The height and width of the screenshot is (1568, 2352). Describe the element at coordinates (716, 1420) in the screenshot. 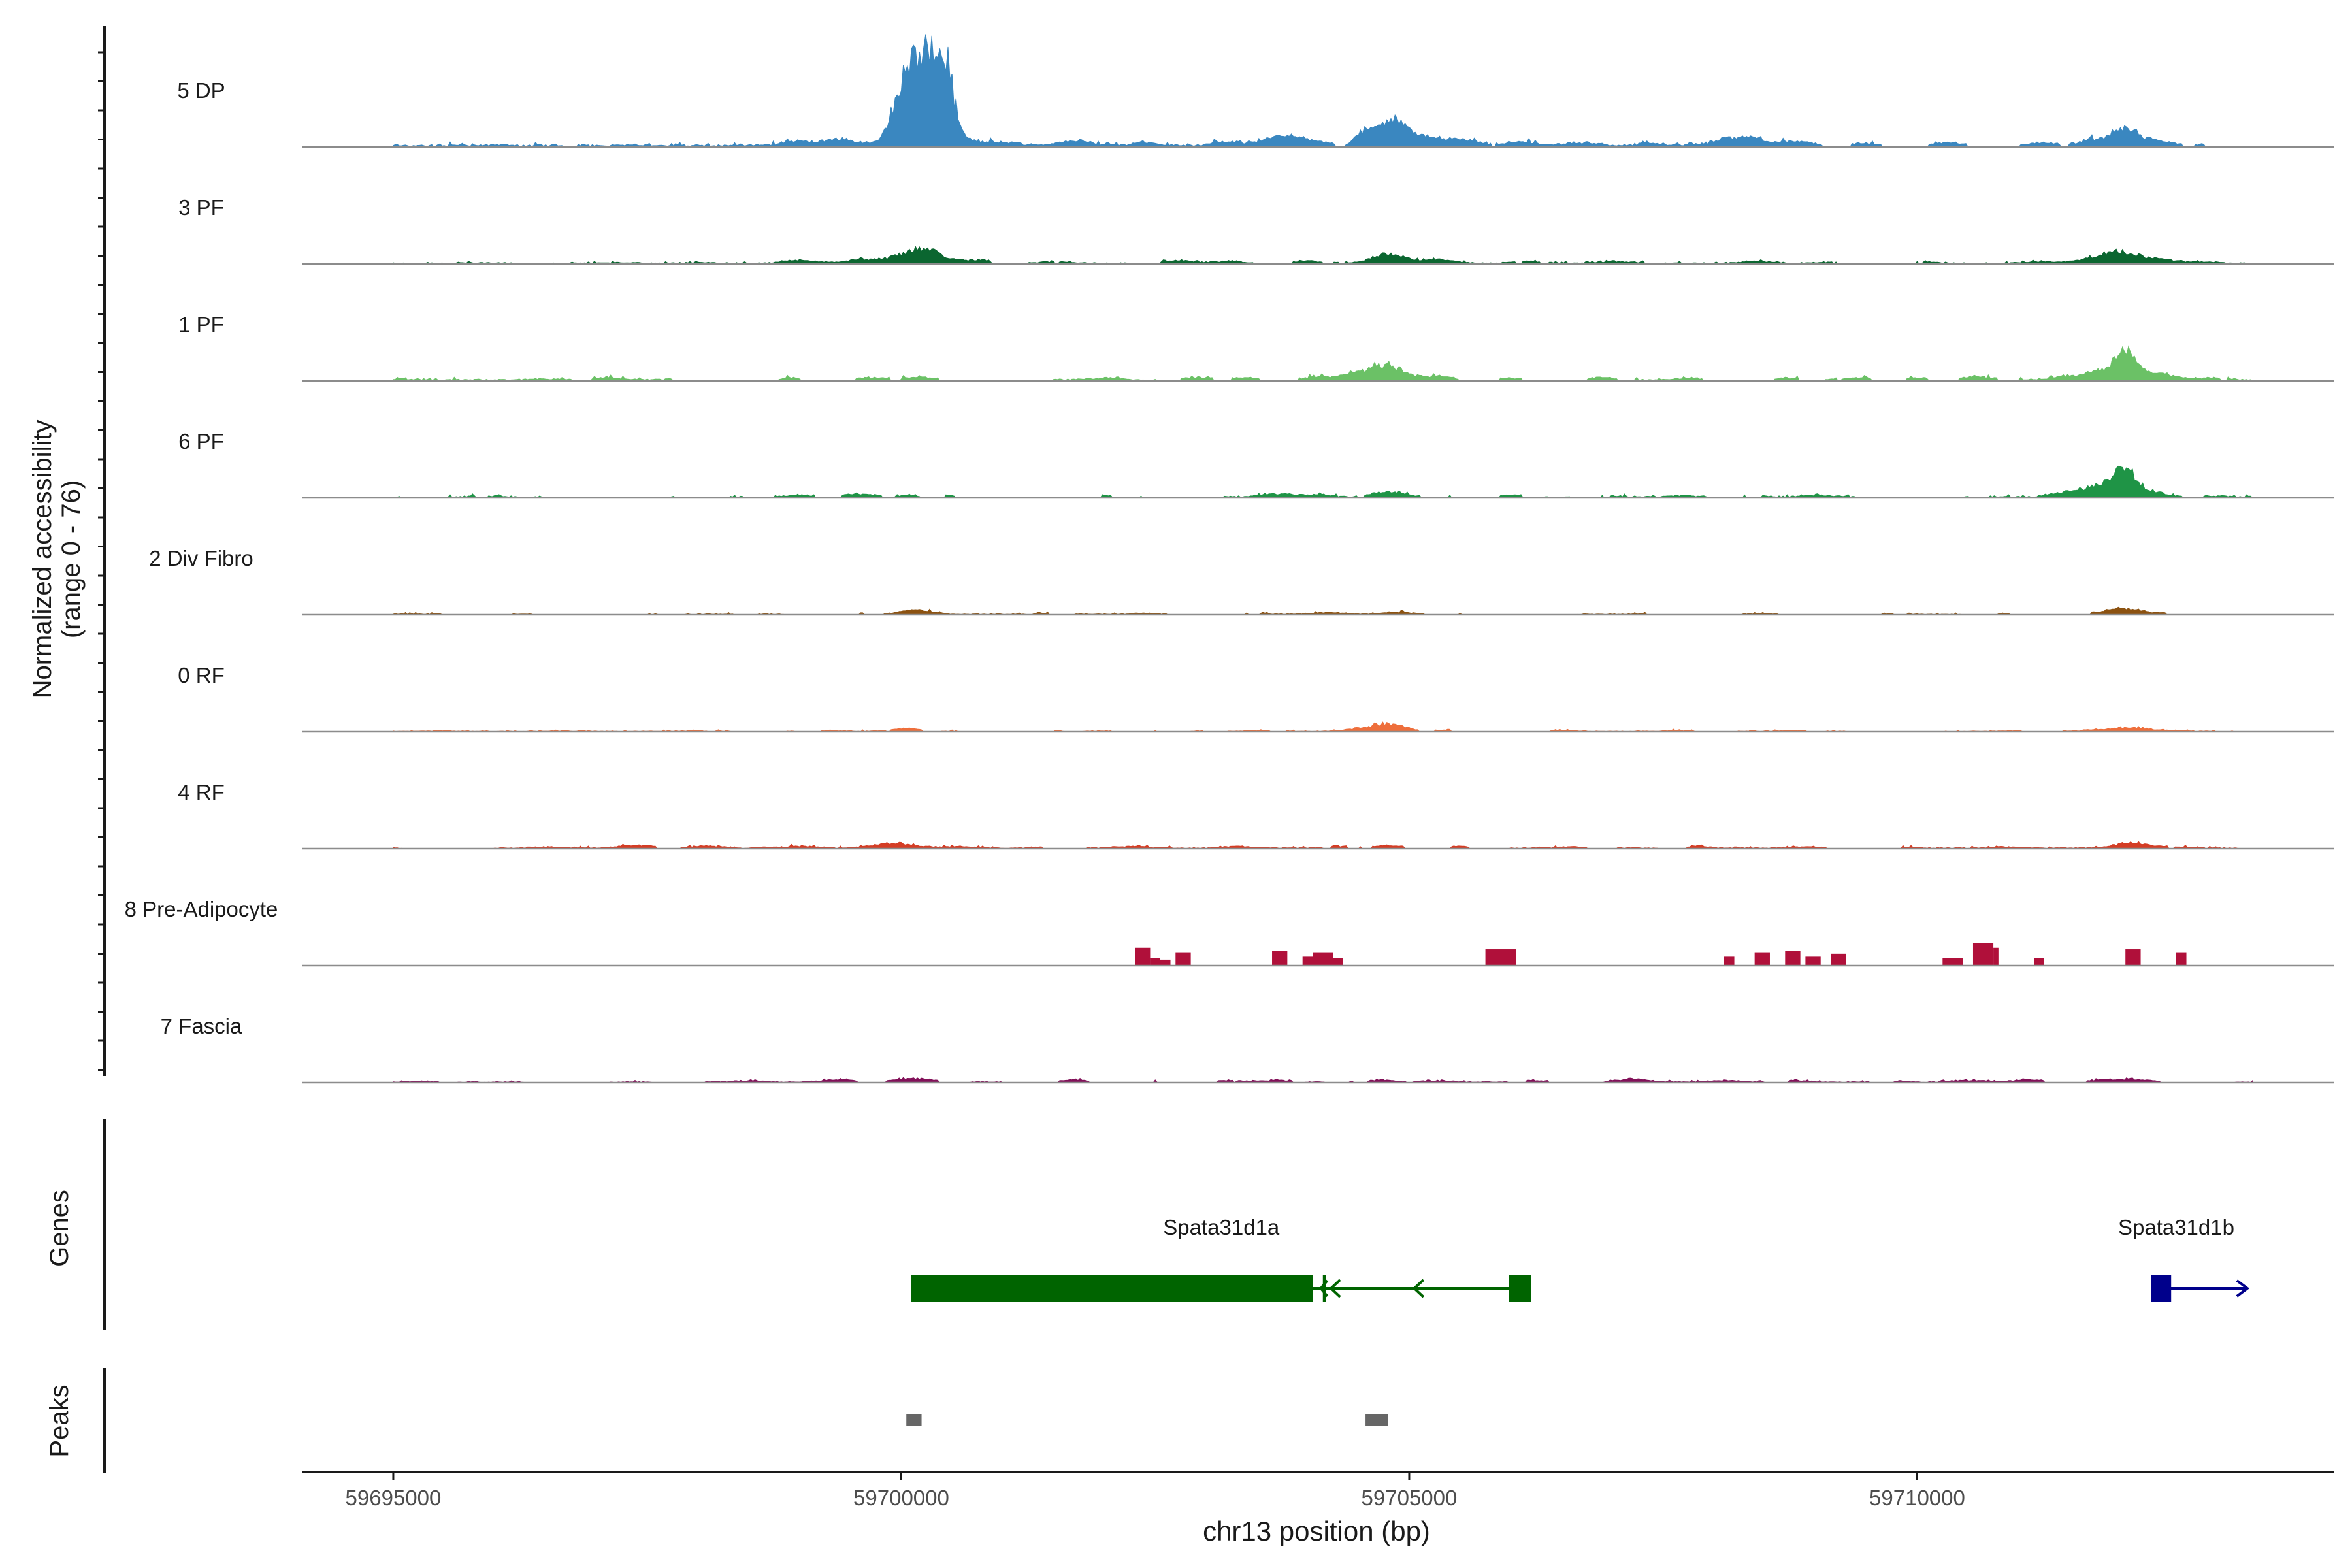

I see `peaks-panel: Peaks` at that location.